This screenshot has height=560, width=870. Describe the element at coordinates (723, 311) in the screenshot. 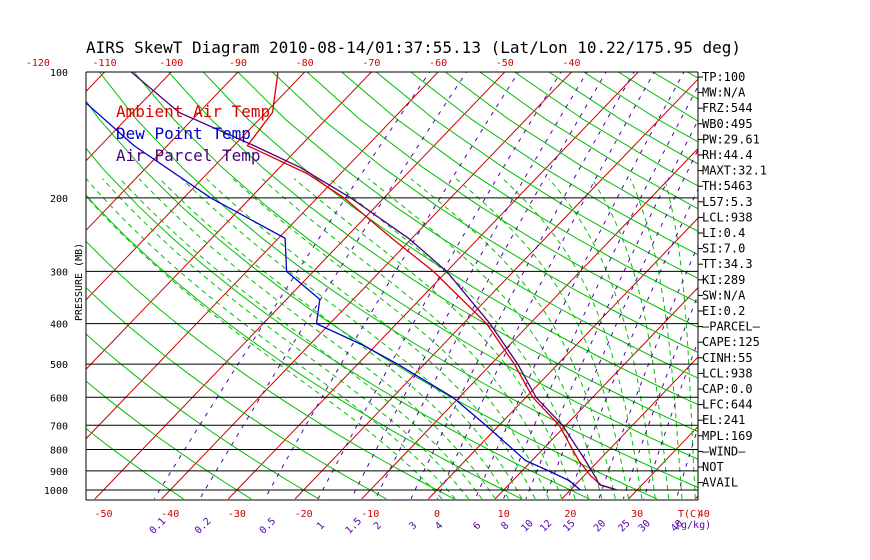

I see `index-value: EI:0.2` at that location.